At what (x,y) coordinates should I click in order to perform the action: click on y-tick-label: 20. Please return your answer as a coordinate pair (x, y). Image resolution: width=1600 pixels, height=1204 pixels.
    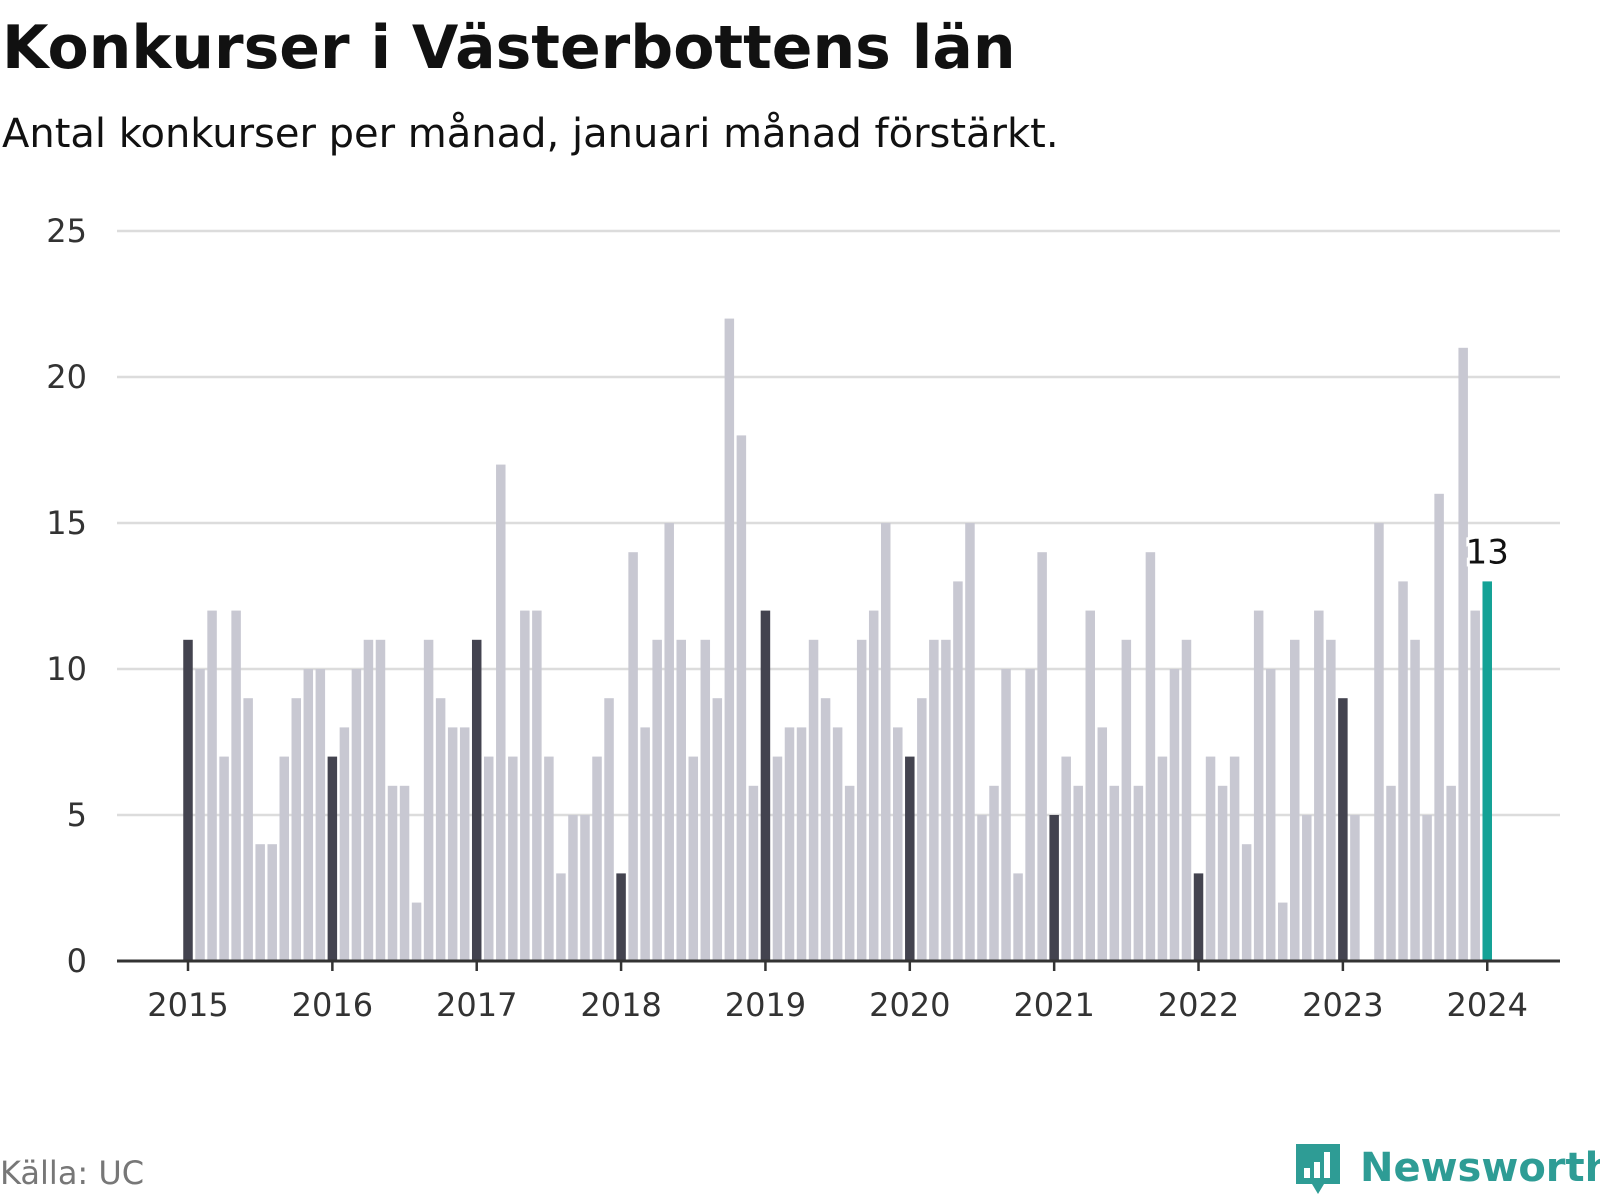
    Looking at the image, I should click on (66, 377).